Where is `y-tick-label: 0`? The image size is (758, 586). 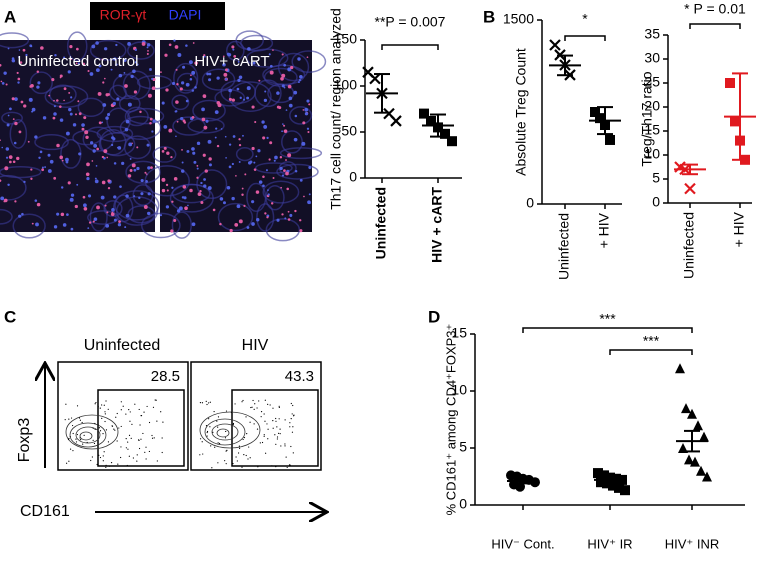 y-tick-label: 0 is located at coordinates (656, 202).